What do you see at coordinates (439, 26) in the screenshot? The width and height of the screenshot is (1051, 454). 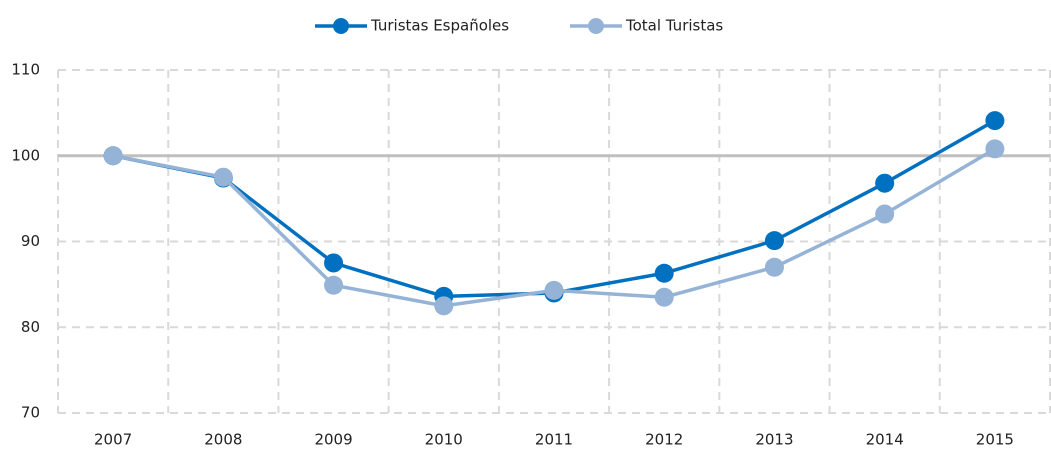 I see `legend-label: Turistas Españoles` at bounding box center [439, 26].